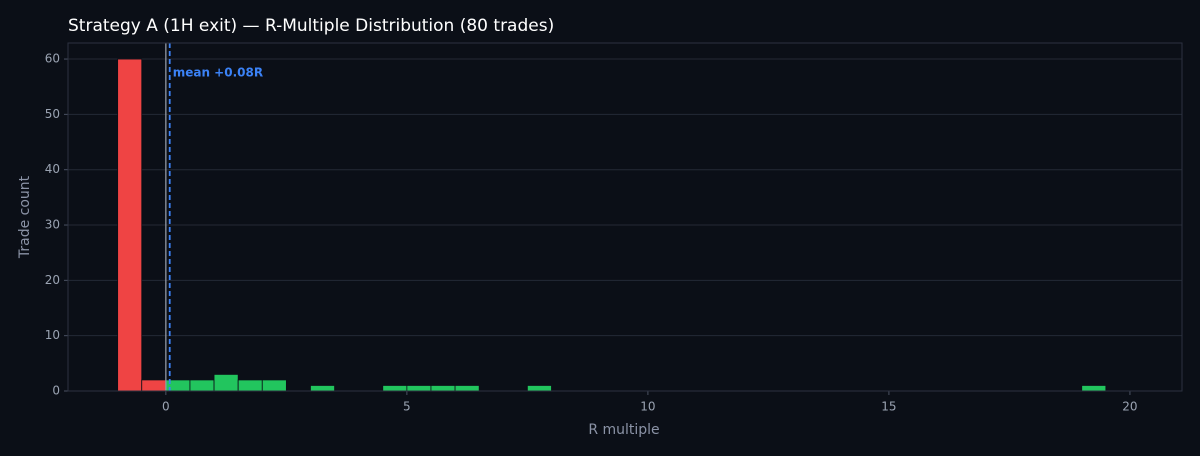 This screenshot has width=1200, height=456. I want to click on x-tick-label: 10, so click(647, 407).